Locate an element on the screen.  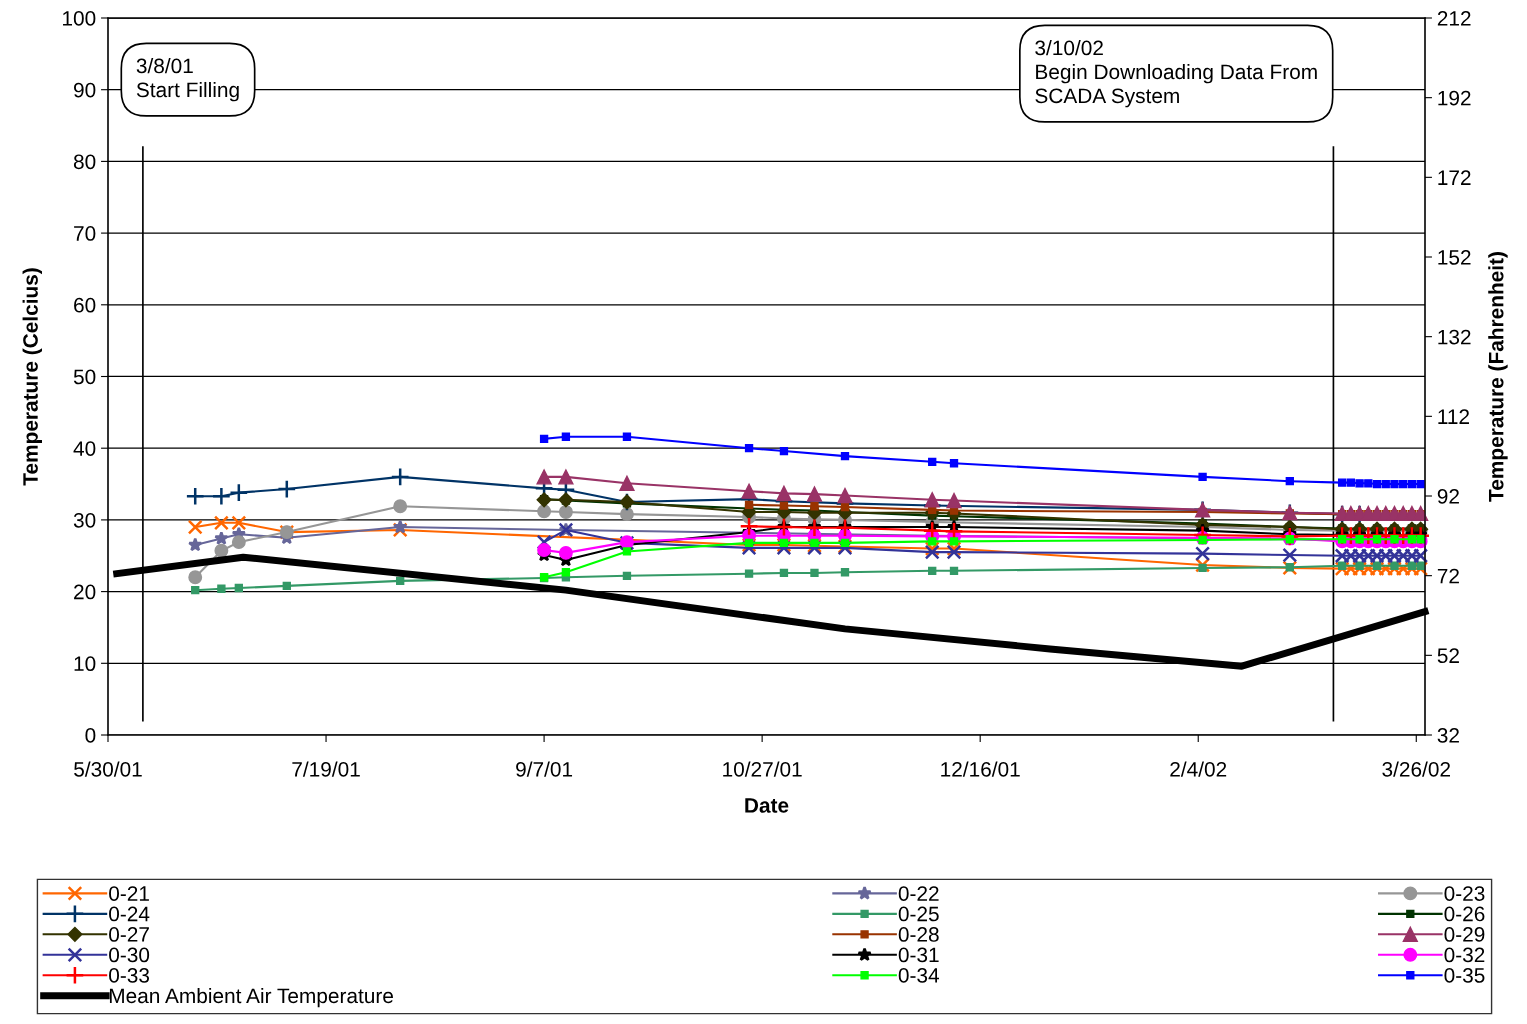
legend-label: 0-32 is located at coordinates (1464, 955).